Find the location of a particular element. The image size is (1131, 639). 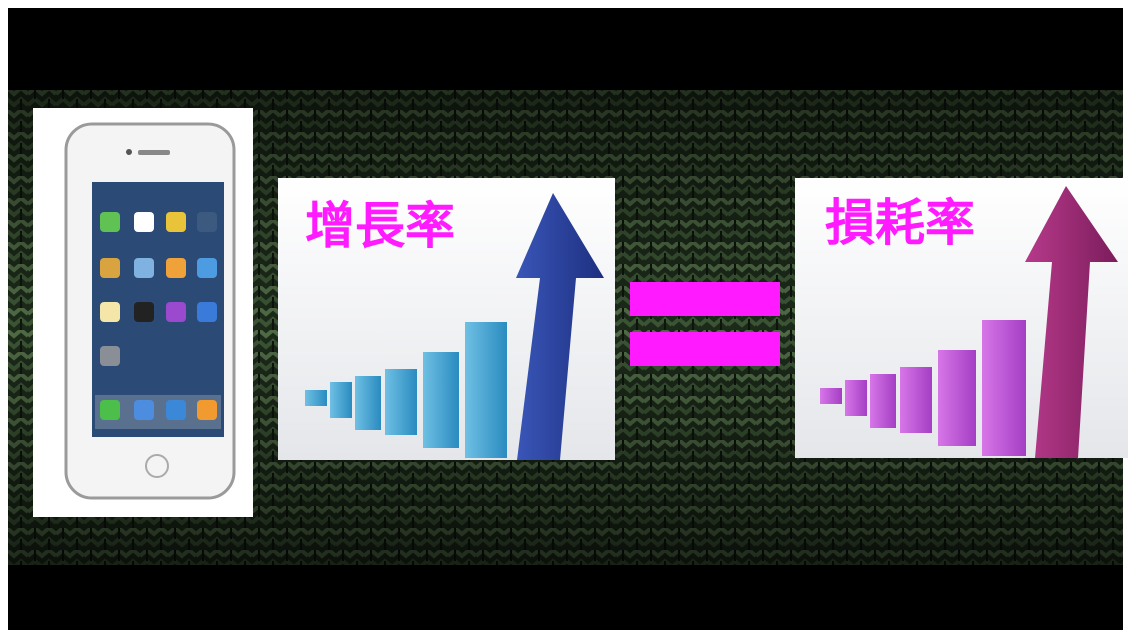

phone-image is located at coordinates (143, 312).